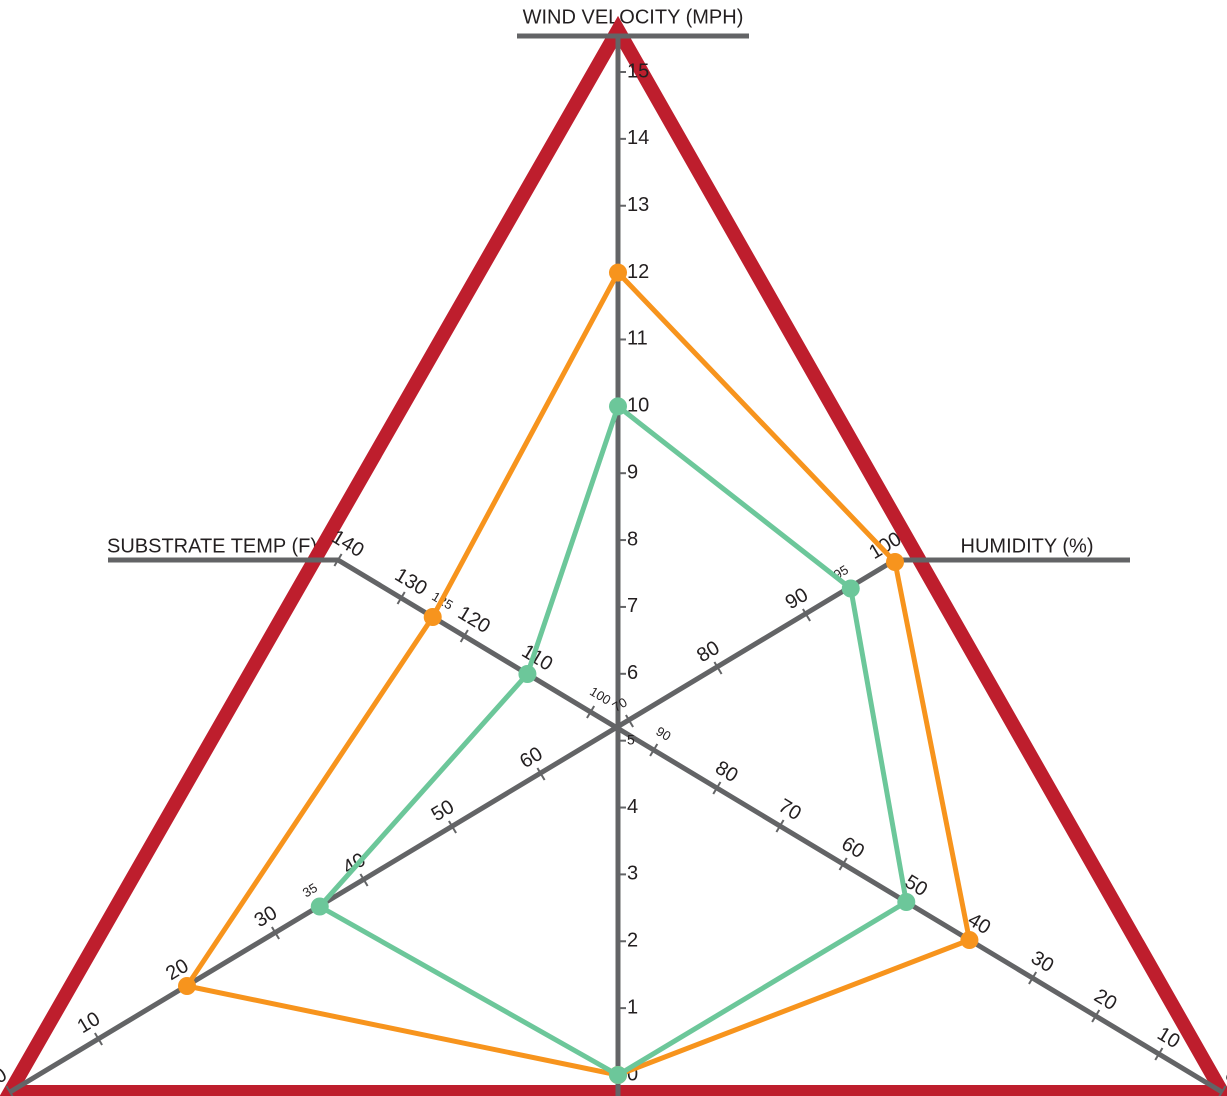  I want to click on tick-label: 13, so click(638, 205).